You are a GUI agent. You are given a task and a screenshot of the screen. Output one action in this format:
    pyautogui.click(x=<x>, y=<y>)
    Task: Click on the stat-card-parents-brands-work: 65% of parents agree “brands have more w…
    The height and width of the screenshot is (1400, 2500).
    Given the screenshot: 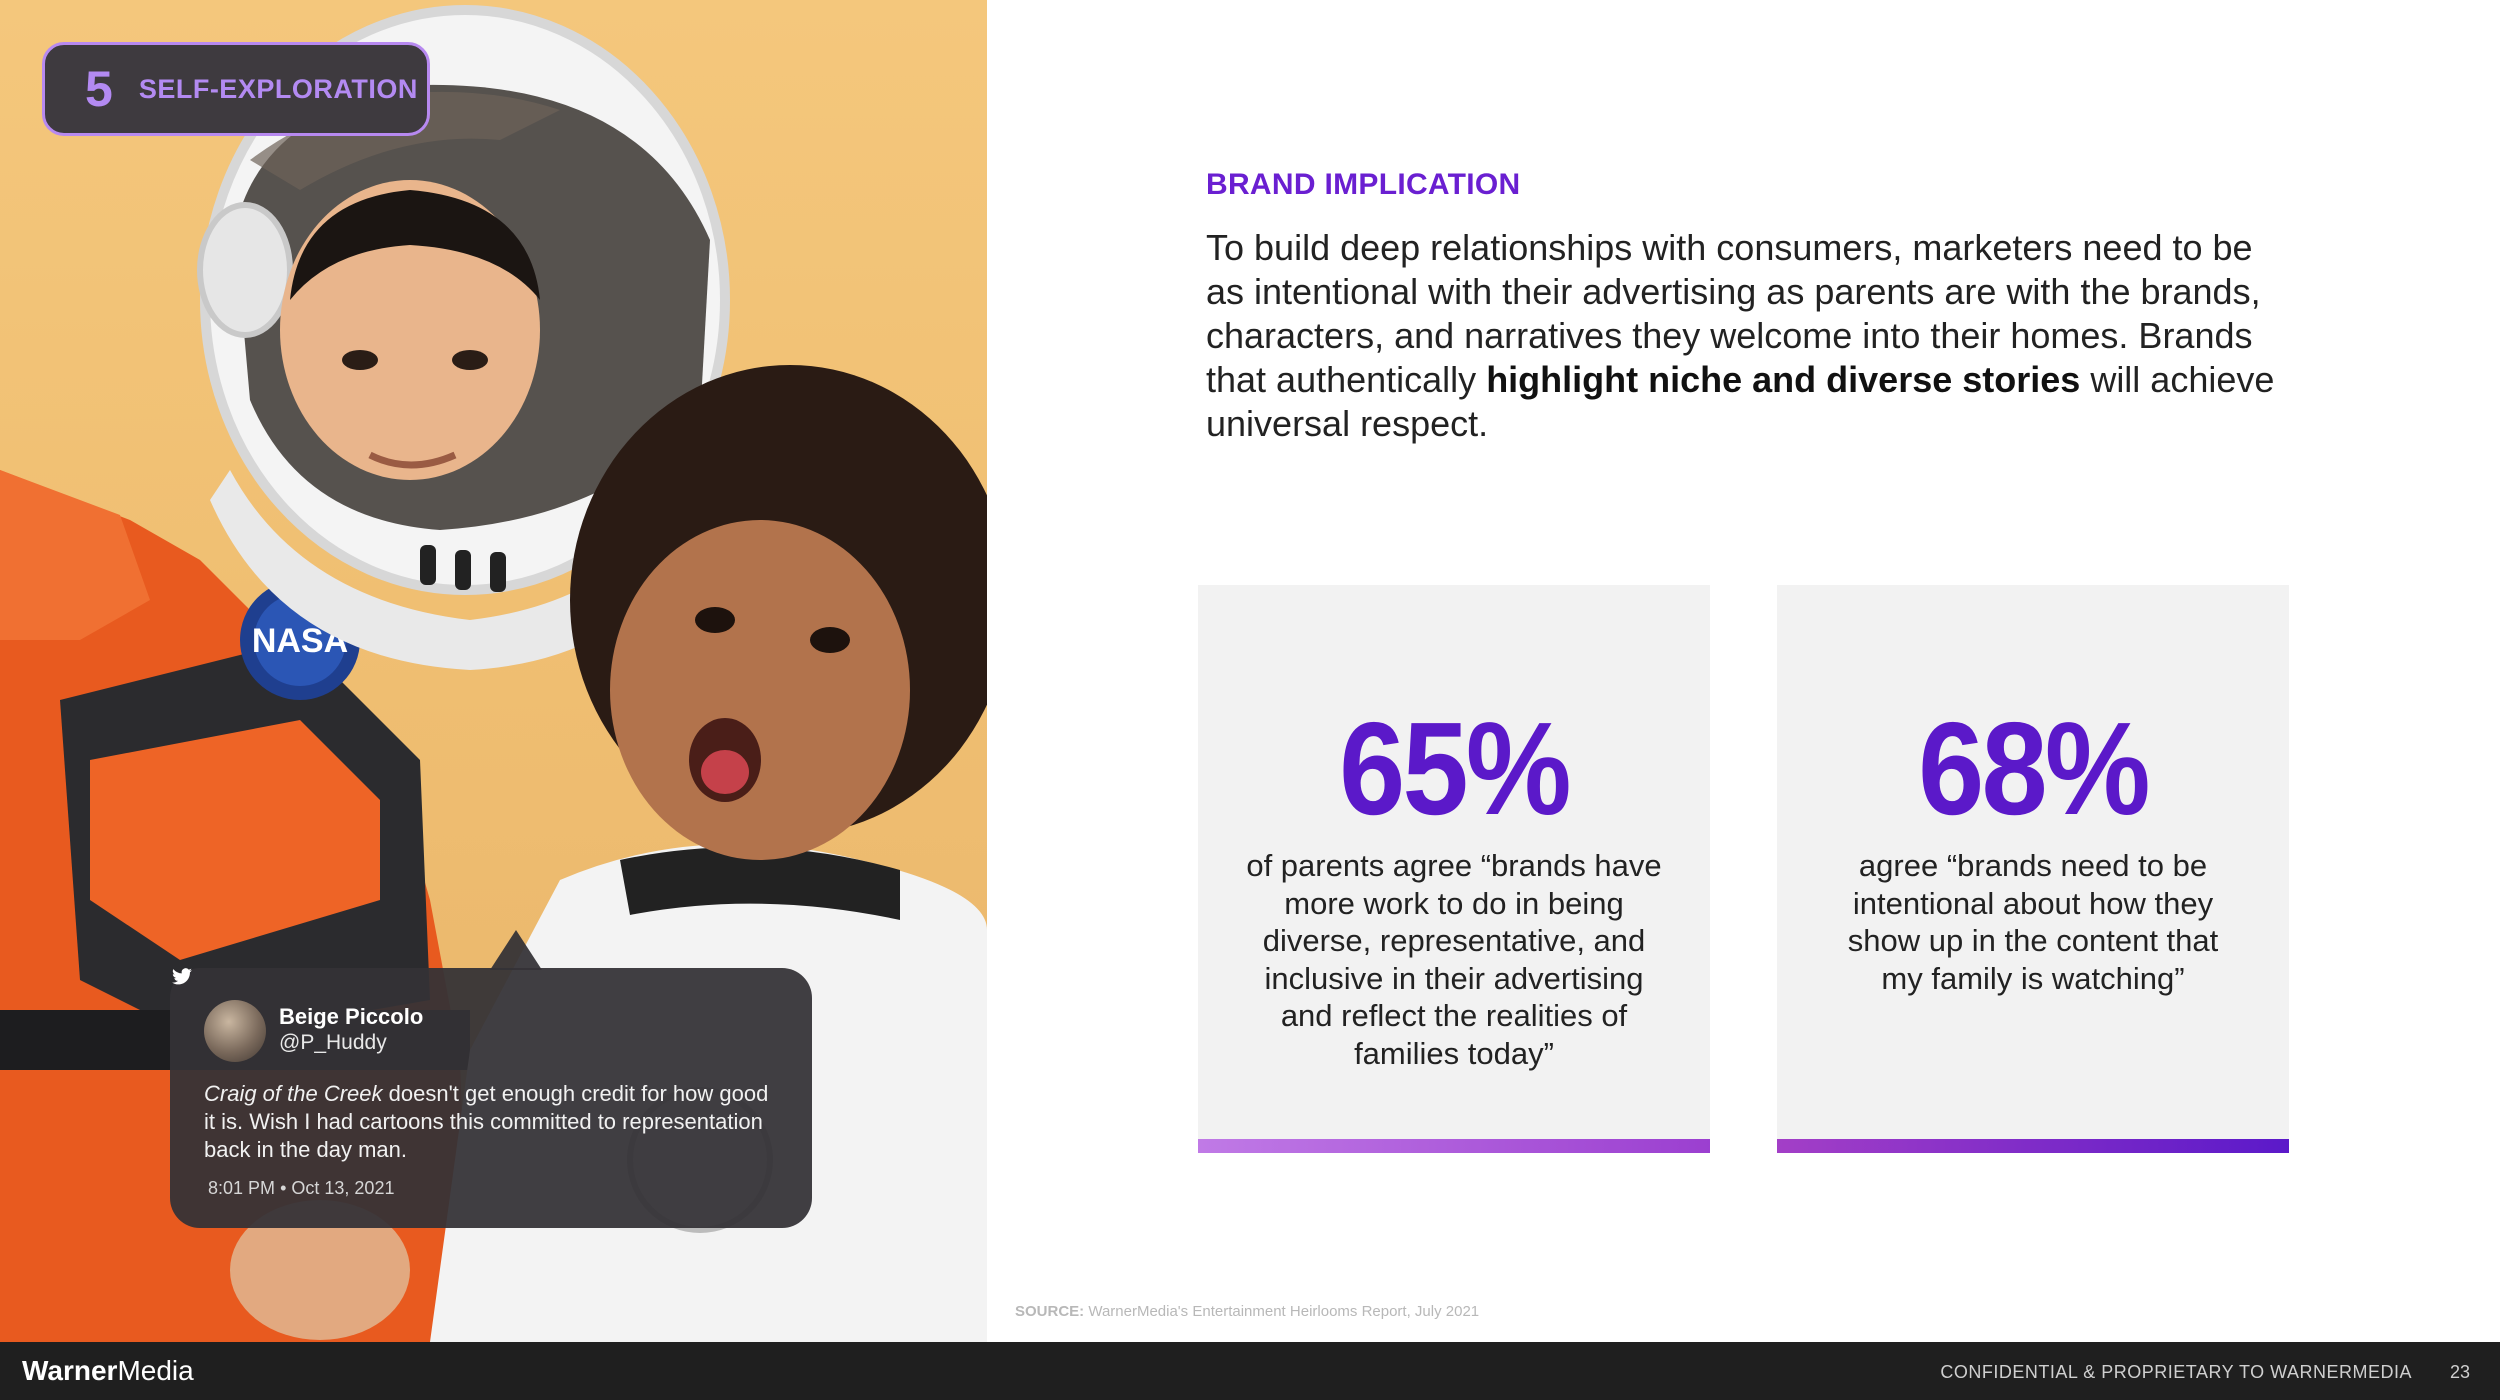 What is the action you would take?
    pyautogui.click(x=1454, y=869)
    